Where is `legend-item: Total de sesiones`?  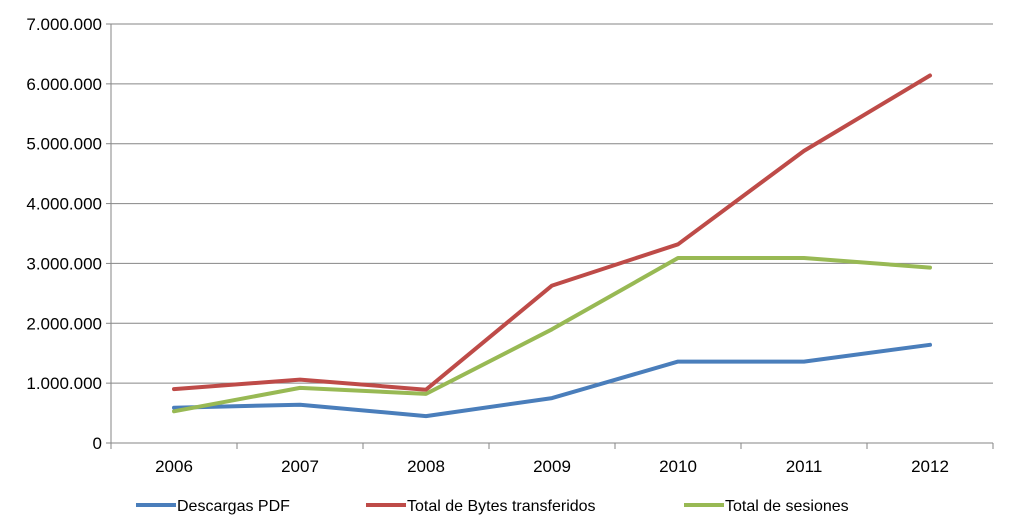 legend-item: Total de sesiones is located at coordinates (766, 506).